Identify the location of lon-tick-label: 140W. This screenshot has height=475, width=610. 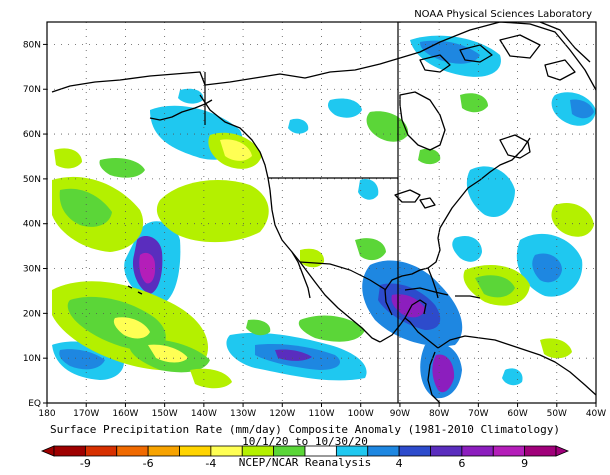
(204, 414).